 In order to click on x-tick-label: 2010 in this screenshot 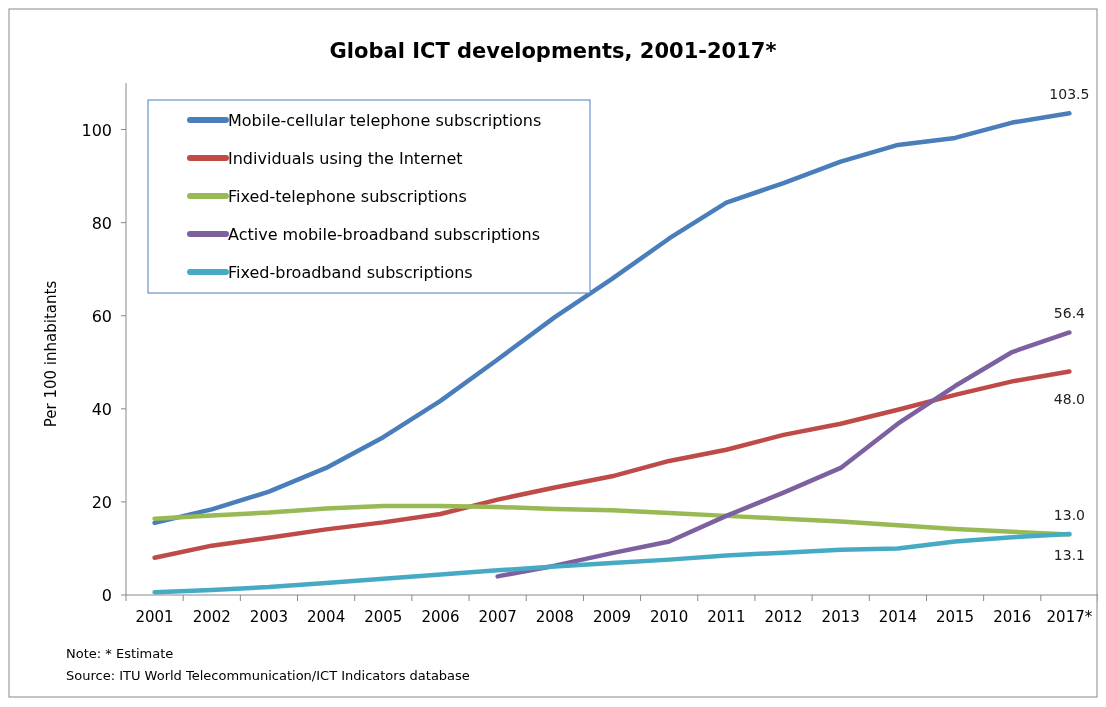, I will do `click(669, 617)`.